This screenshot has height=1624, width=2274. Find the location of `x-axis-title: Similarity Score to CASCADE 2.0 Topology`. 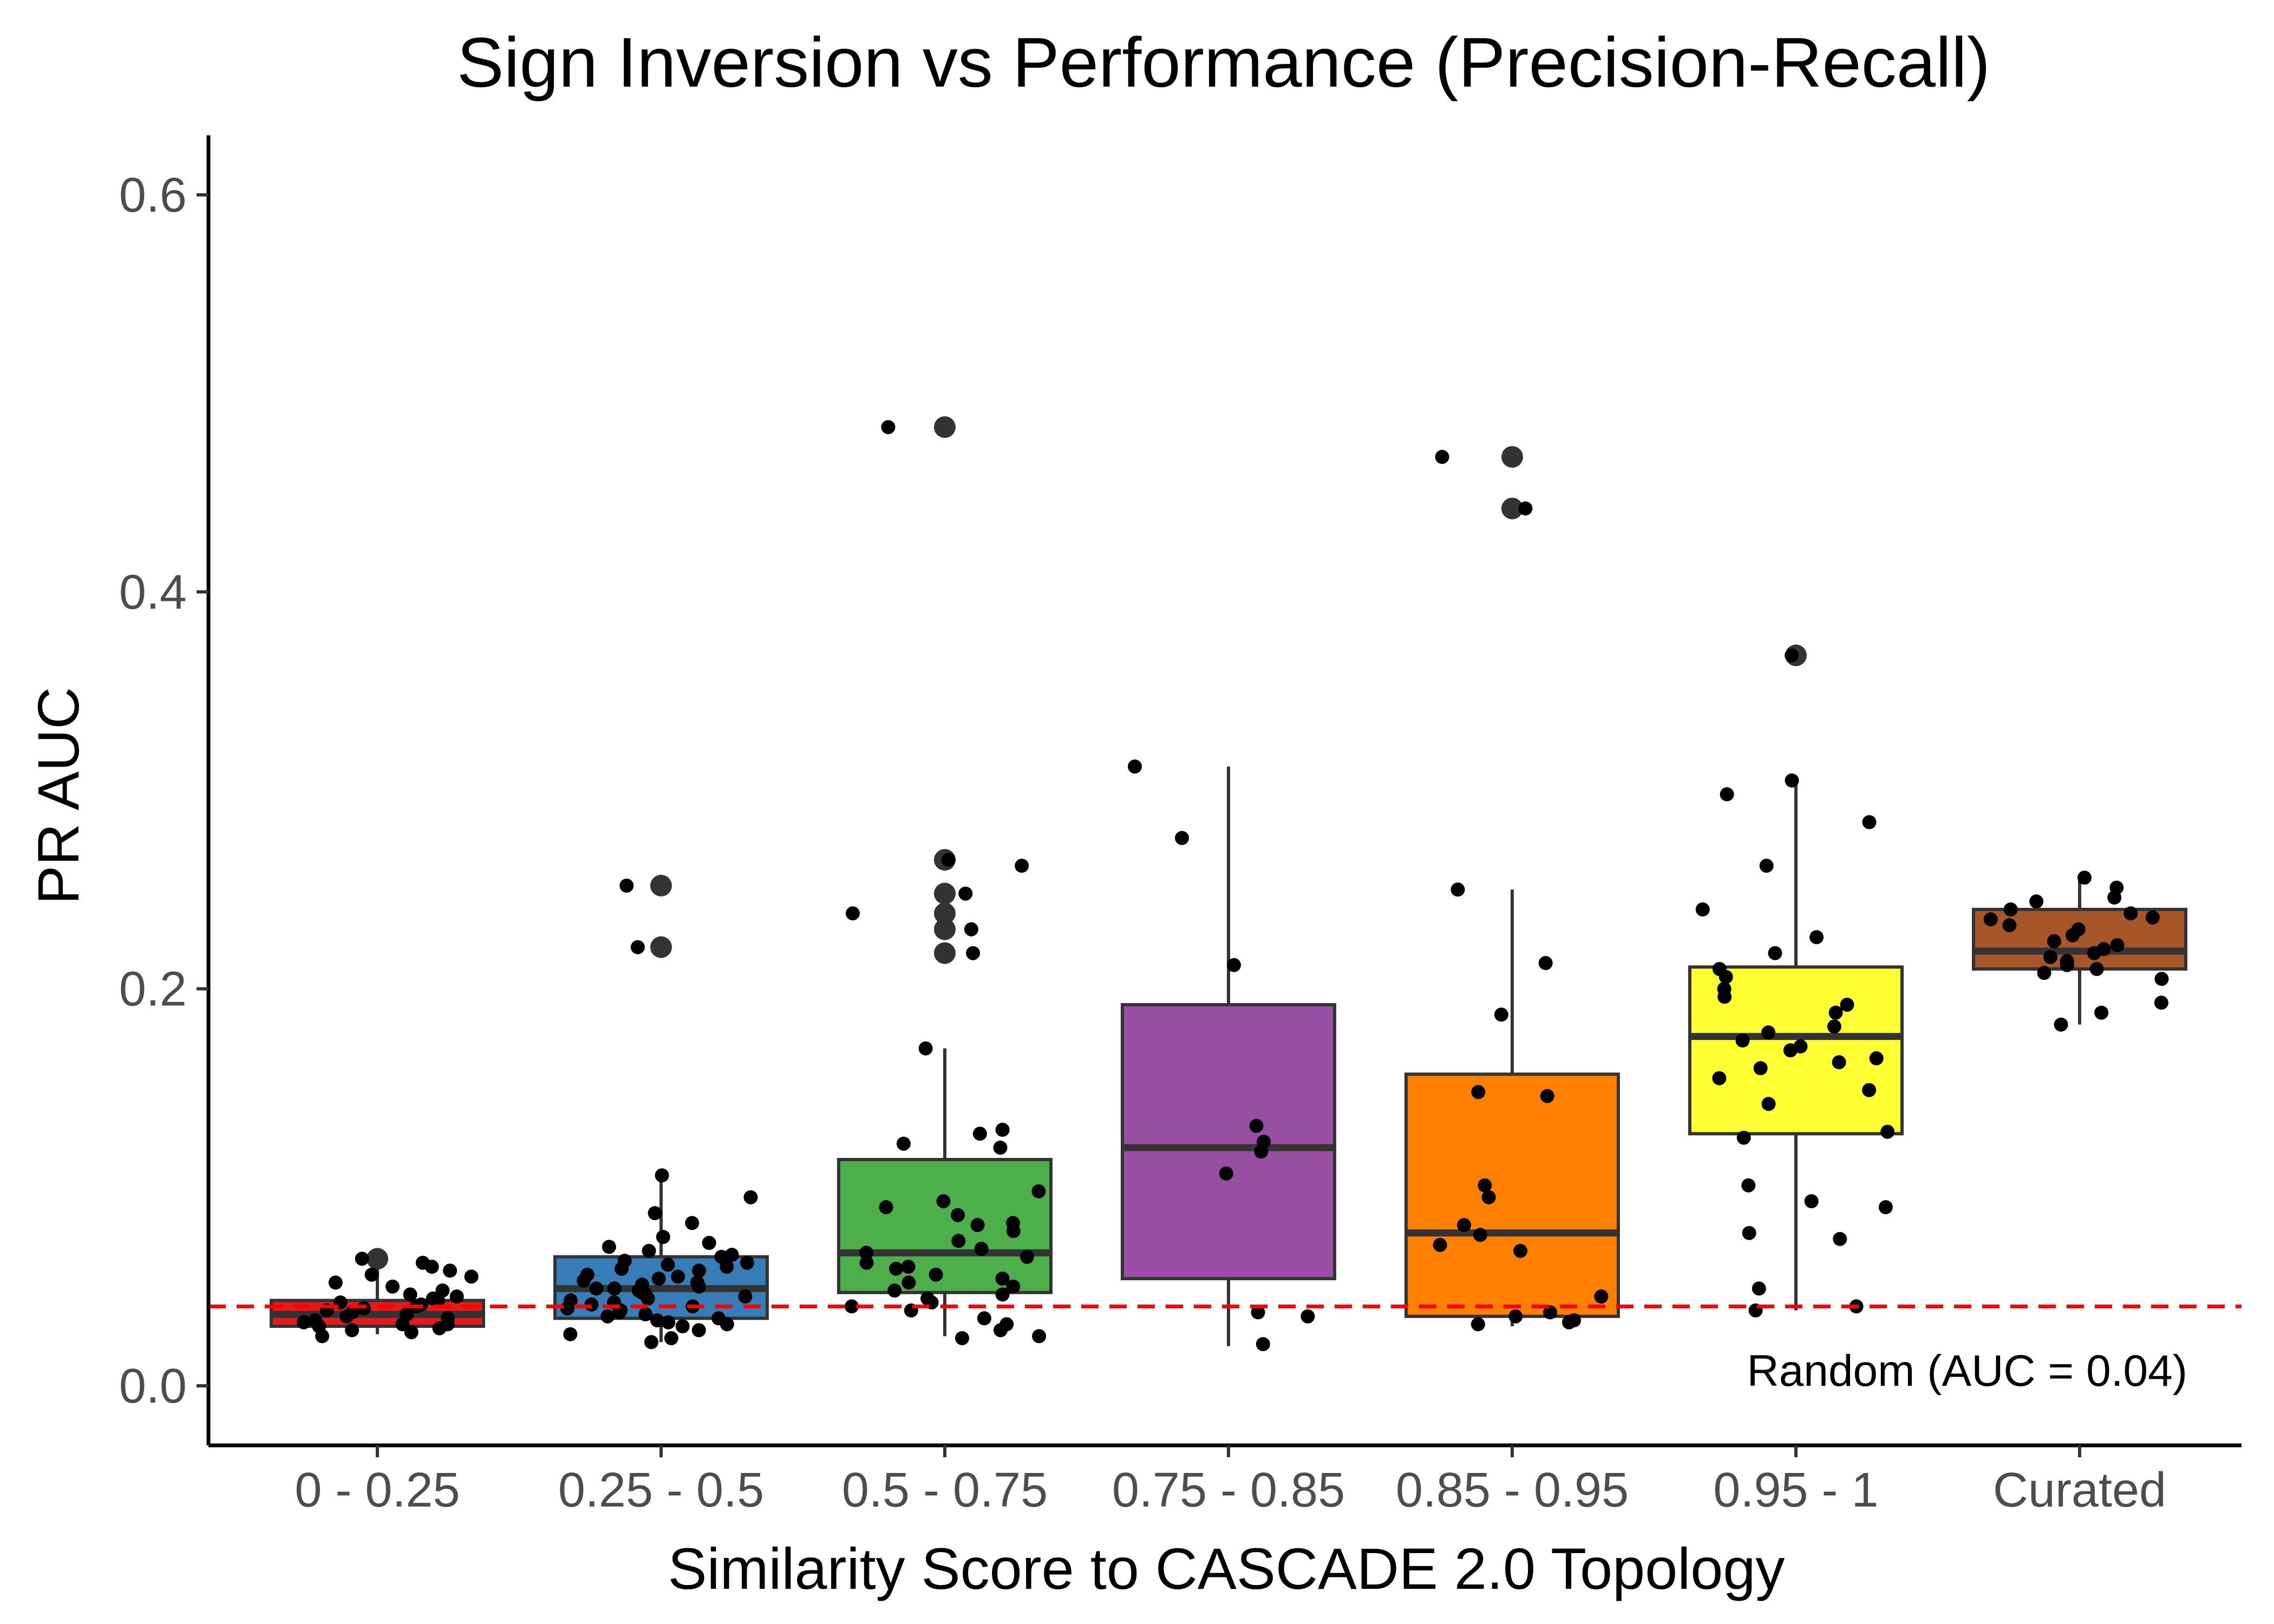

x-axis-title: Similarity Score to CASCADE 2.0 Topology is located at coordinates (1226, 1568).